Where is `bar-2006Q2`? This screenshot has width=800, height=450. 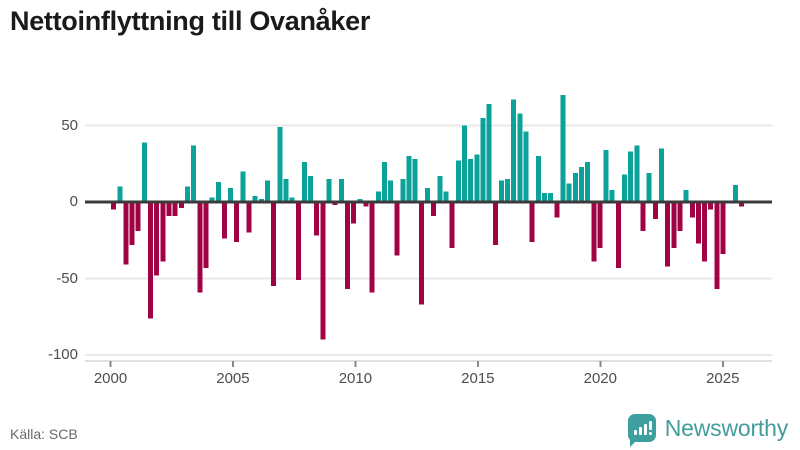
bar-2006Q2 is located at coordinates (267, 191).